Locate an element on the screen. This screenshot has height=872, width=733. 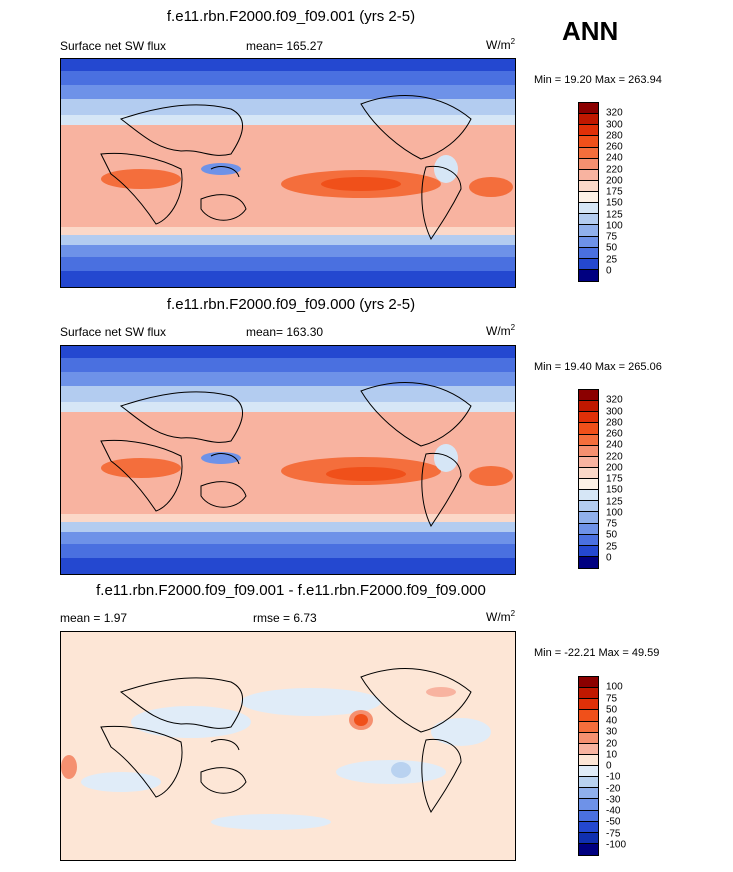
colorbar-tick-label: 25 is located at coordinates (612, 546).